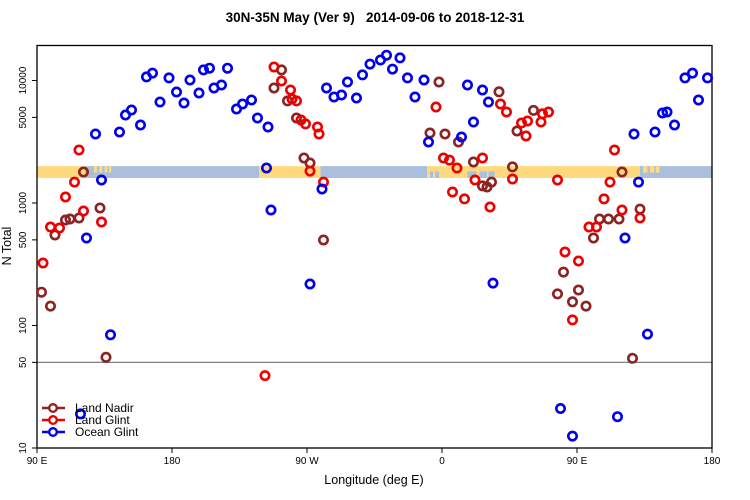 Image resolution: width=750 pixels, height=500 pixels. I want to click on y-tick-label: 50, so click(23, 362).